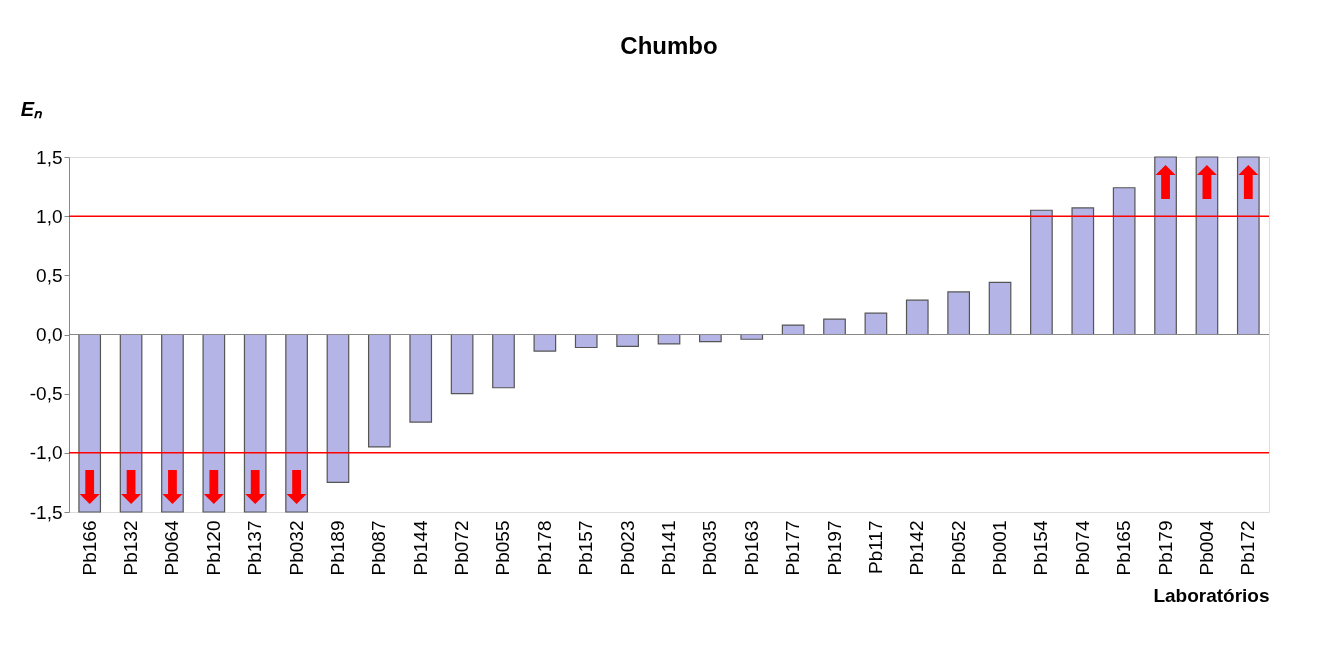  What do you see at coordinates (875, 547) in the screenshot?
I see `x-tick-label: Pb117` at bounding box center [875, 547].